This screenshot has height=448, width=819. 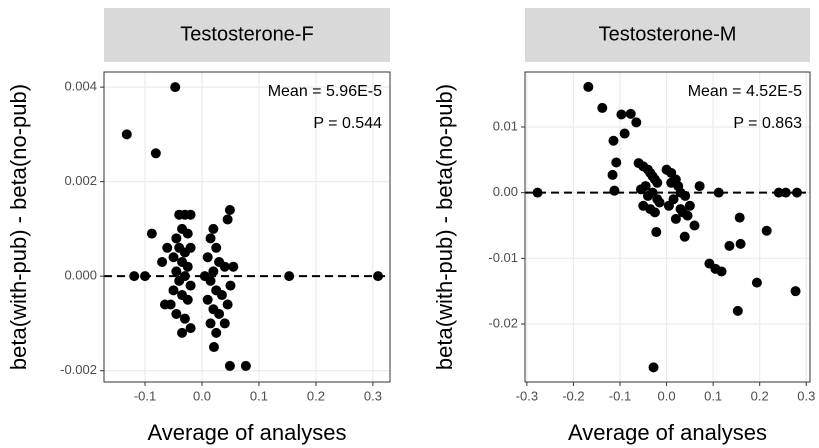 What do you see at coordinates (503, 322) in the screenshot?
I see `y-tick-label: -0.02` at bounding box center [503, 322].